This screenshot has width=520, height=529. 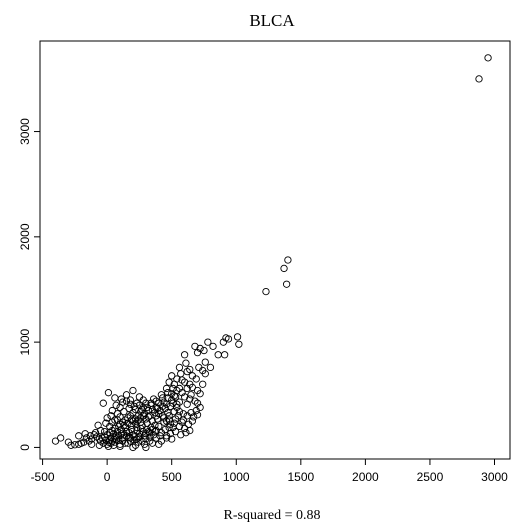 What do you see at coordinates (365, 477) in the screenshot?
I see `x-tick-label: 2000` at bounding box center [365, 477].